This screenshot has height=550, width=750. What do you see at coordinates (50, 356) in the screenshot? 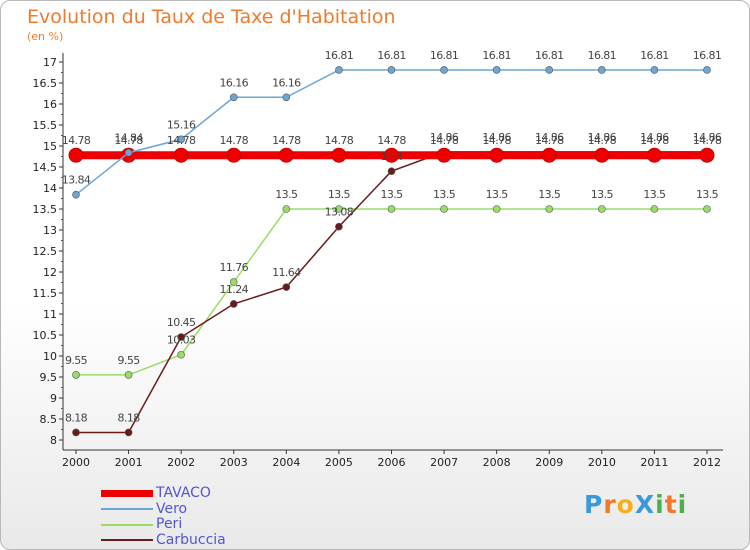
I see `y-tick-label: 10` at bounding box center [50, 356].